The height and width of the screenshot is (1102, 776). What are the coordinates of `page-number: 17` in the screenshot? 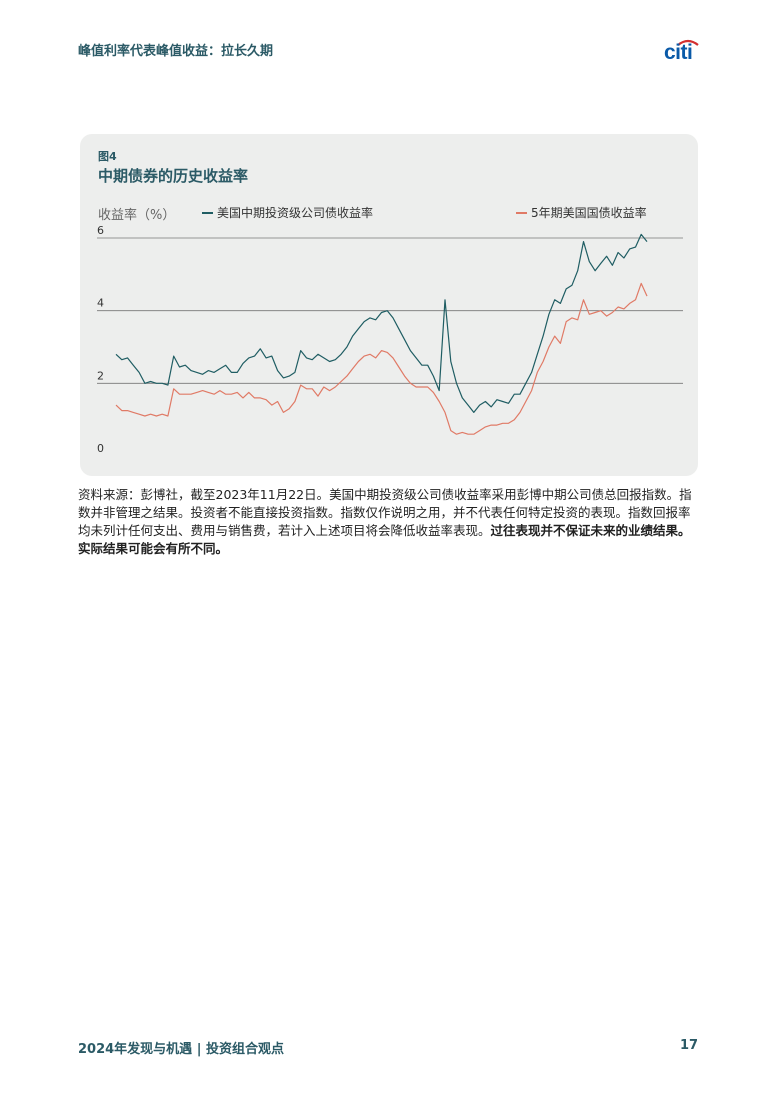 It's located at (689, 1045).